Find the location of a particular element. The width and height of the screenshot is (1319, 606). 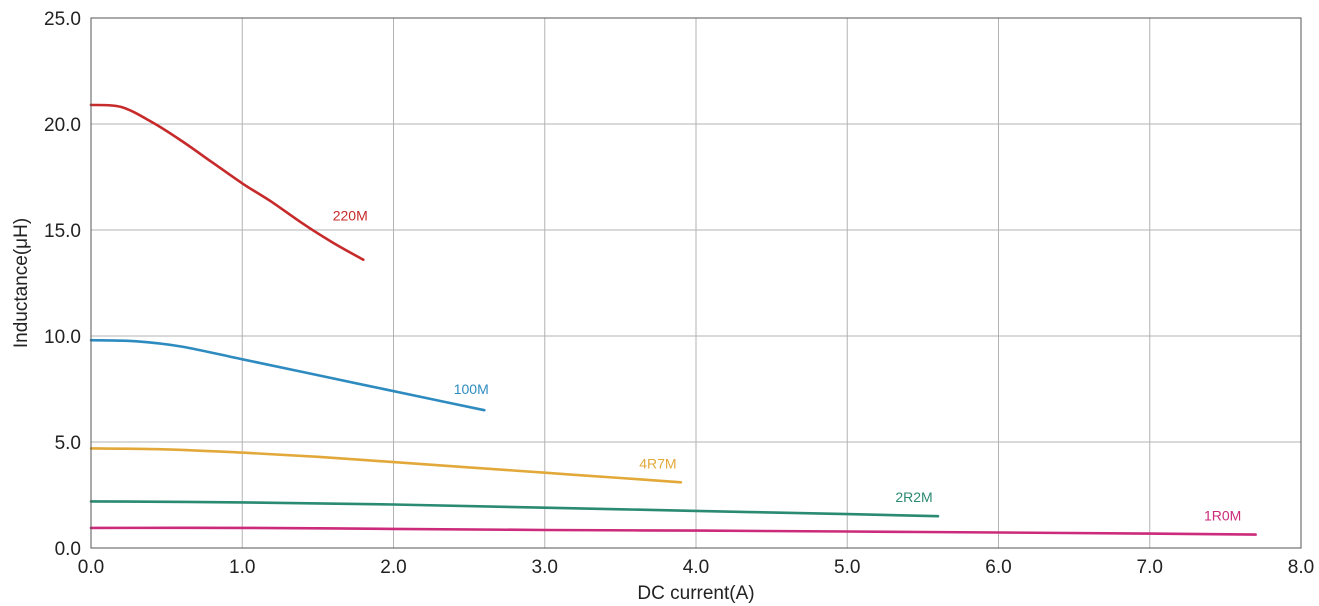

y-tick-label: 5.0 is located at coordinates (68, 443).